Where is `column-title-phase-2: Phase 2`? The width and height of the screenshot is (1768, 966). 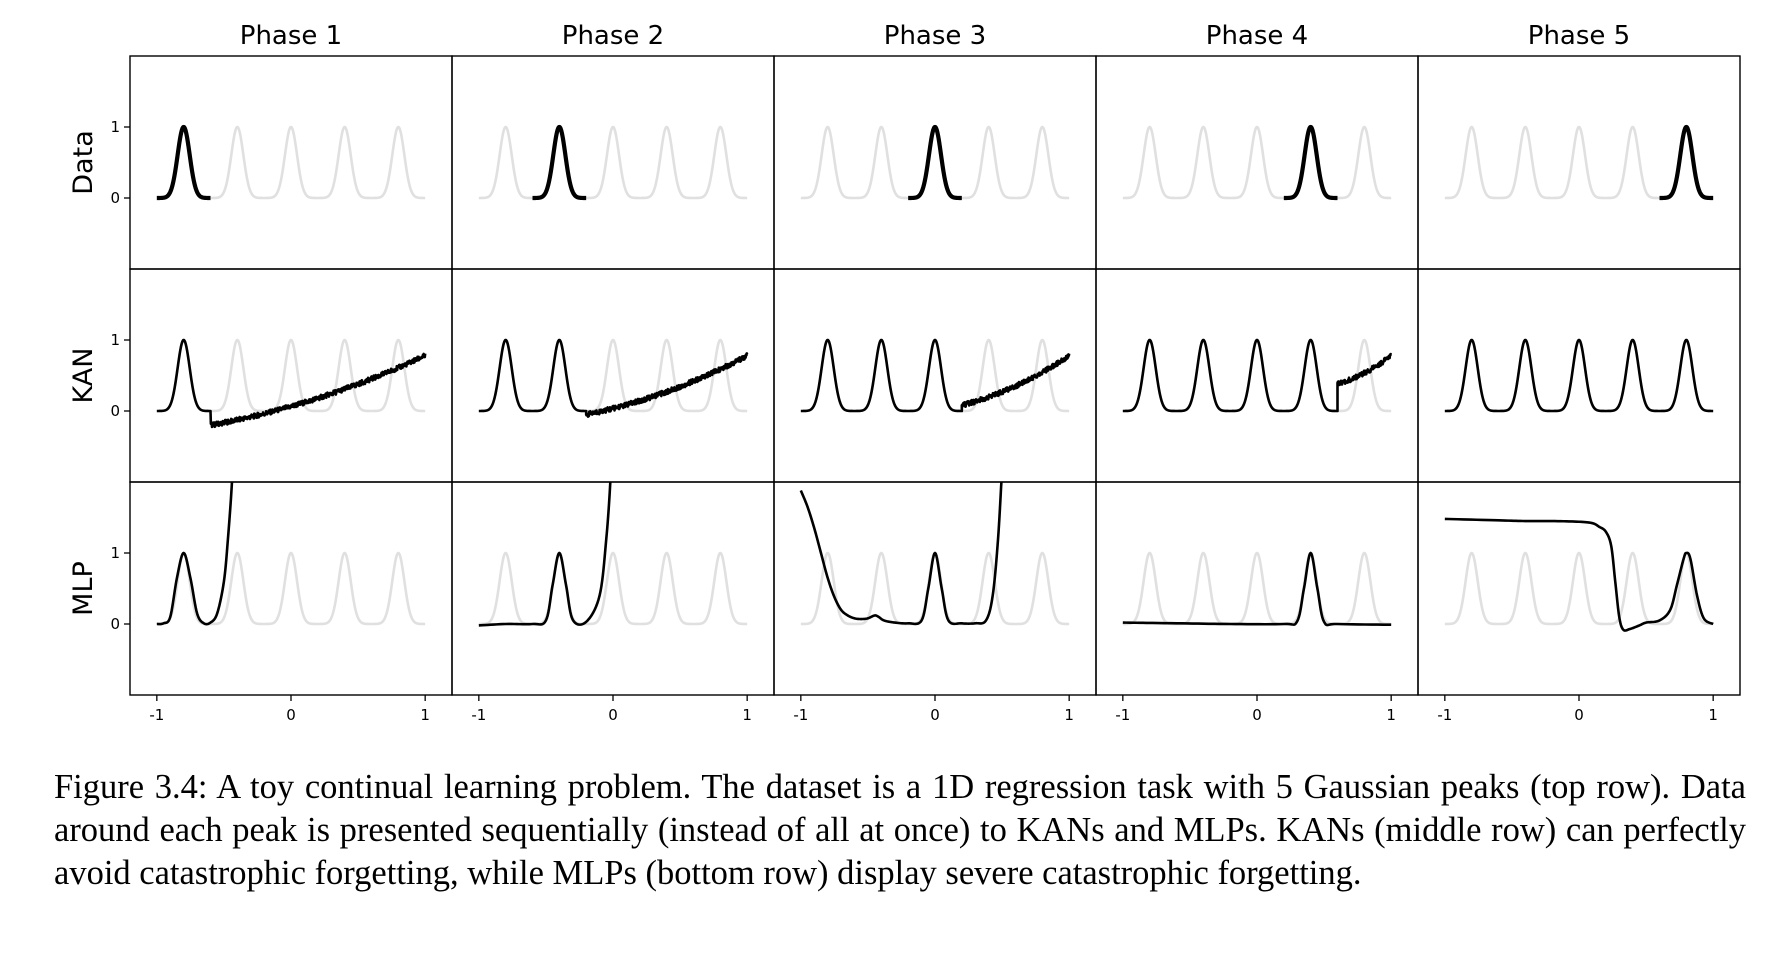
column-title-phase-2: Phase 2 is located at coordinates (613, 36).